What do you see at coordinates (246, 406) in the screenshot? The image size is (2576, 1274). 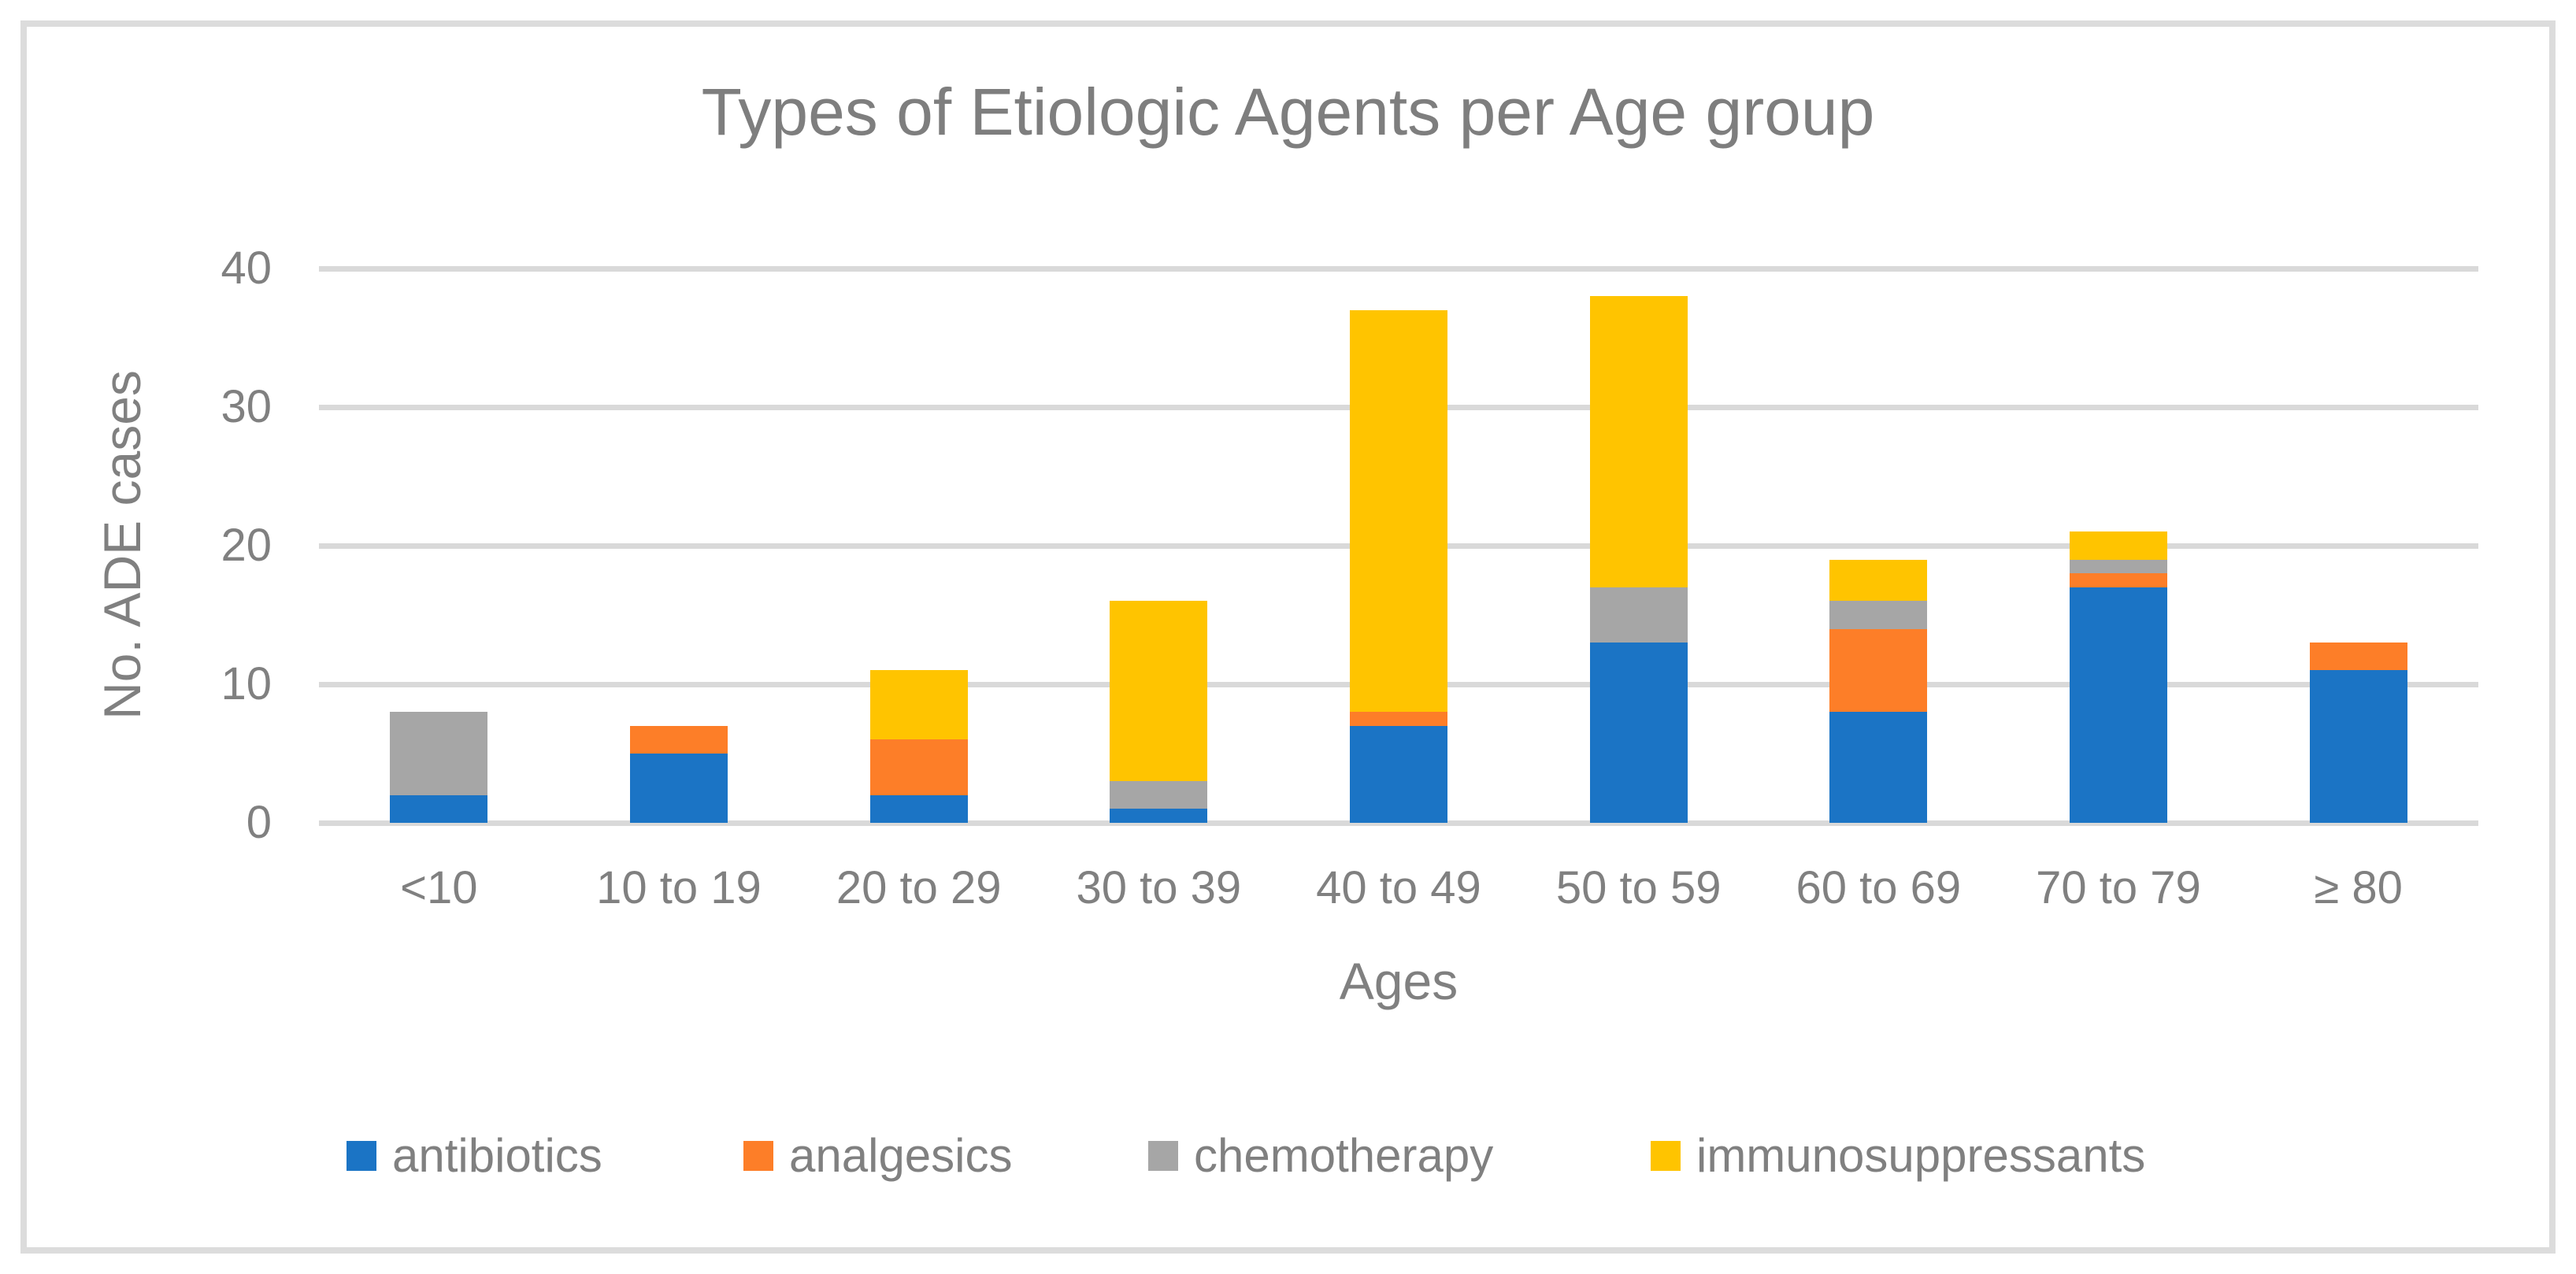 I see `y-tick-label-30: 30` at bounding box center [246, 406].